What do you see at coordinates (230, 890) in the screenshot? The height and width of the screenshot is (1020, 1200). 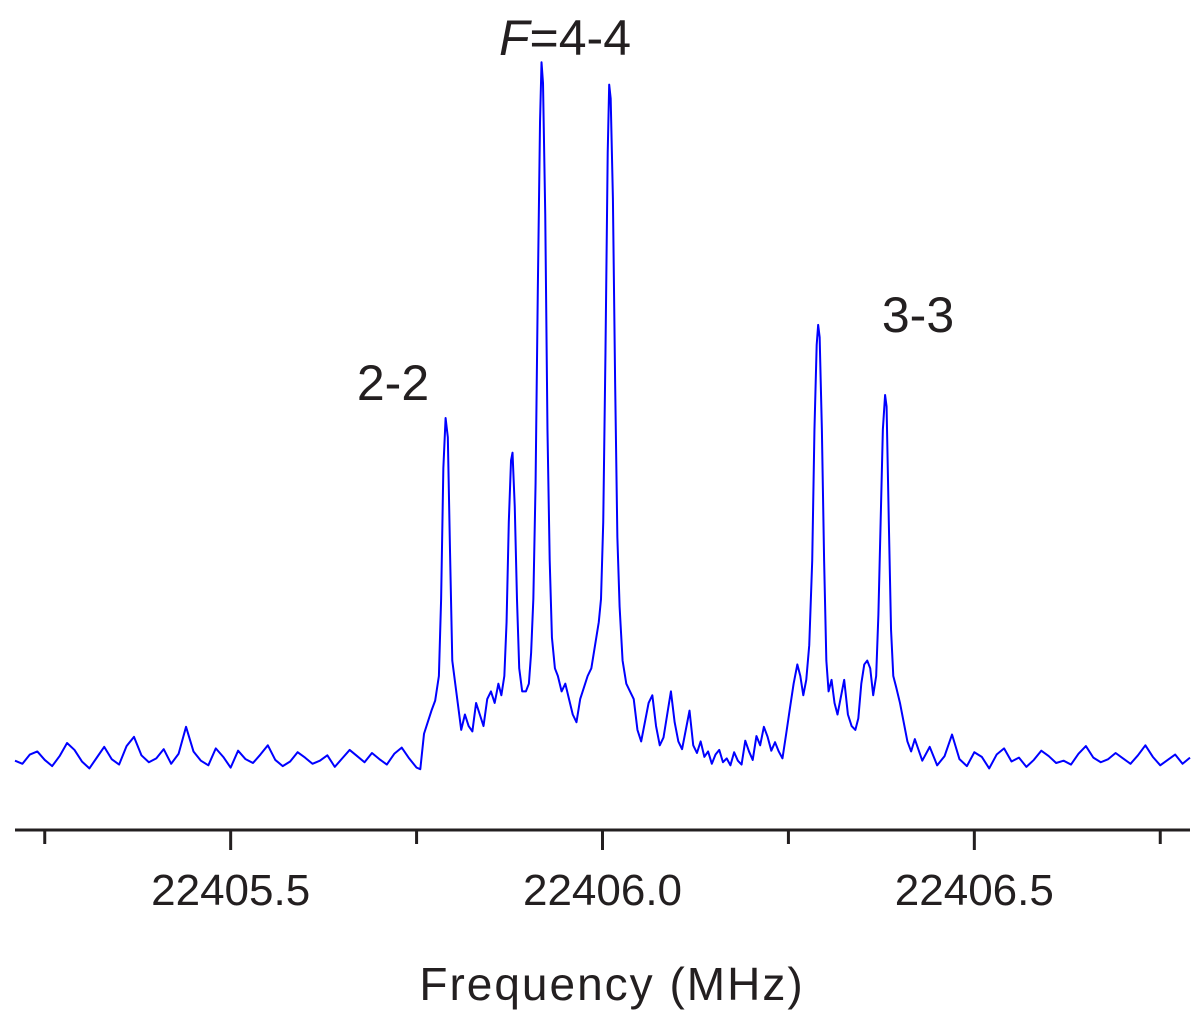 I see `x-tick-label: 22405.5` at bounding box center [230, 890].